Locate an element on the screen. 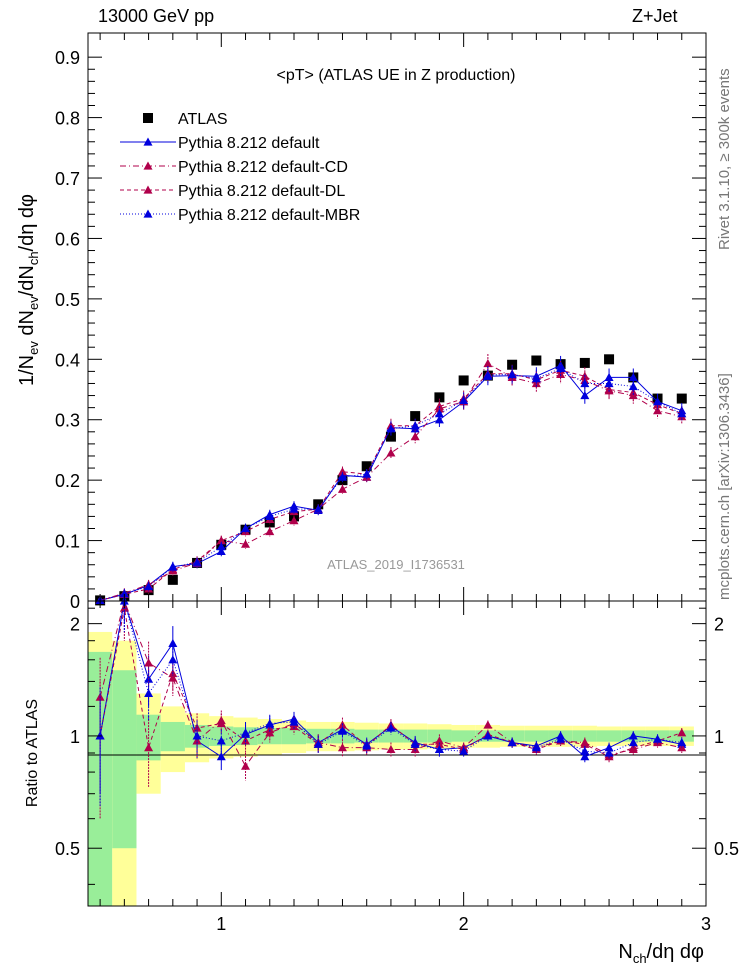  ratio-xtick-label: 2 is located at coordinates (464, 924).